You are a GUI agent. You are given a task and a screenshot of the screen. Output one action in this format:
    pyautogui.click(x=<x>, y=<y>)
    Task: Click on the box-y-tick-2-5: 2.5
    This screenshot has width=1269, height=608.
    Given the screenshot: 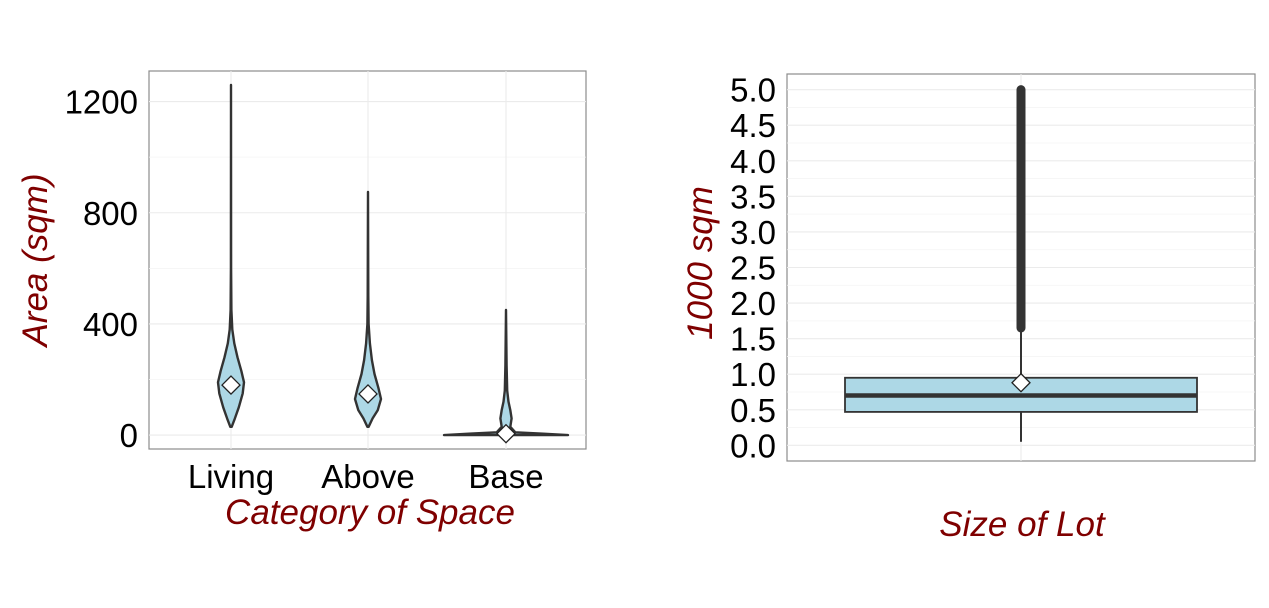 What is the action you would take?
    pyautogui.click(x=753, y=268)
    